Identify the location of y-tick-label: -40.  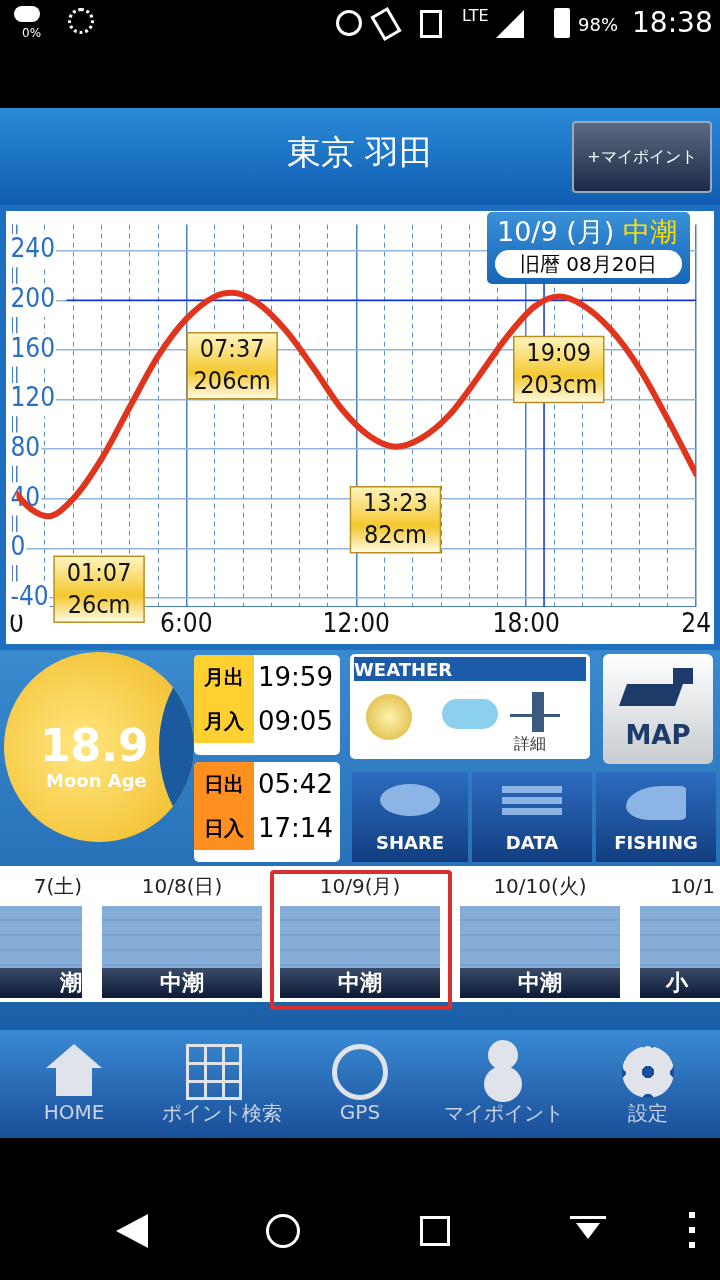
(29, 595).